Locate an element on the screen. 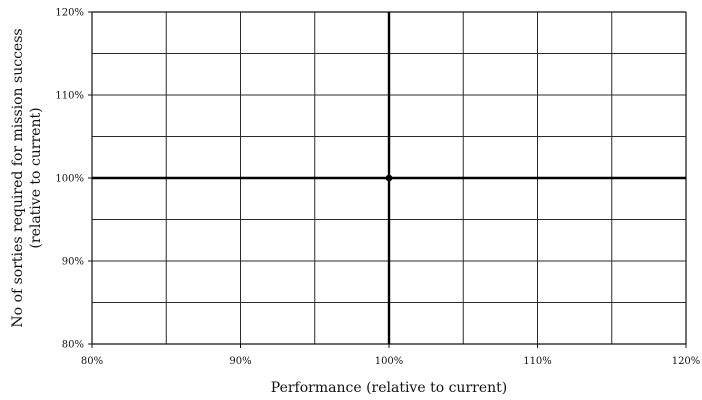  y-tick-label-2: 100% is located at coordinates (69, 179).